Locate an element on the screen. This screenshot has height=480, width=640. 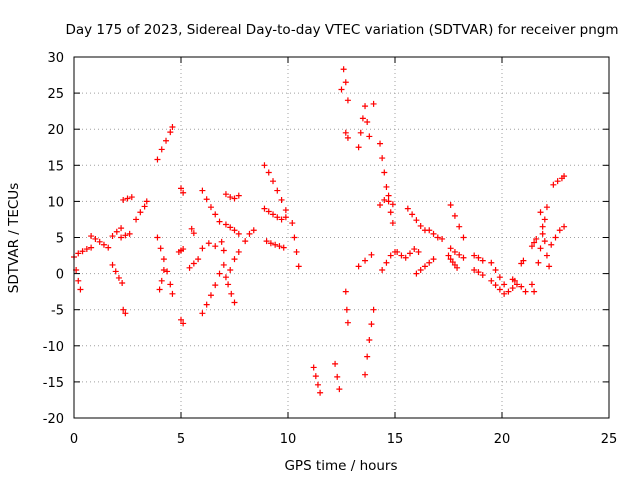
x-tick-label: 0 is located at coordinates (74, 439).